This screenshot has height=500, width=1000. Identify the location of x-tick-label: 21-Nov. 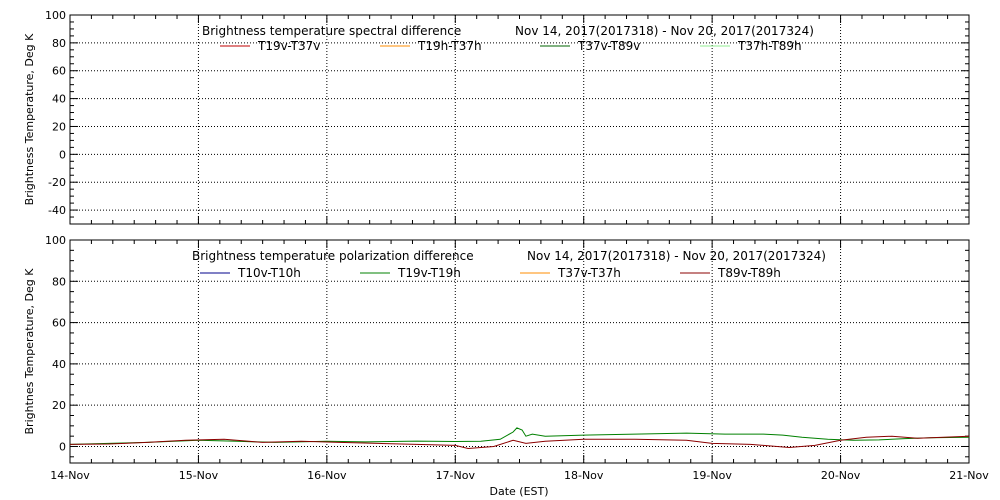
(969, 475).